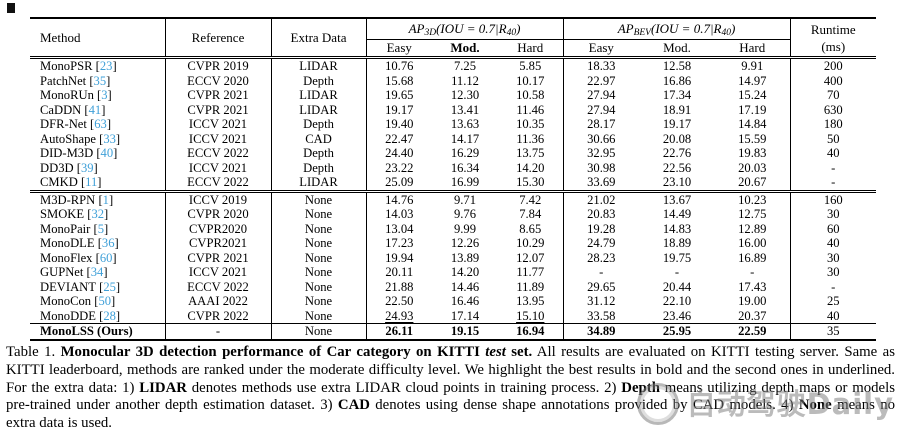 This screenshot has width=900, height=443. I want to click on apbev-value-cell: 20.67, so click(753, 183).